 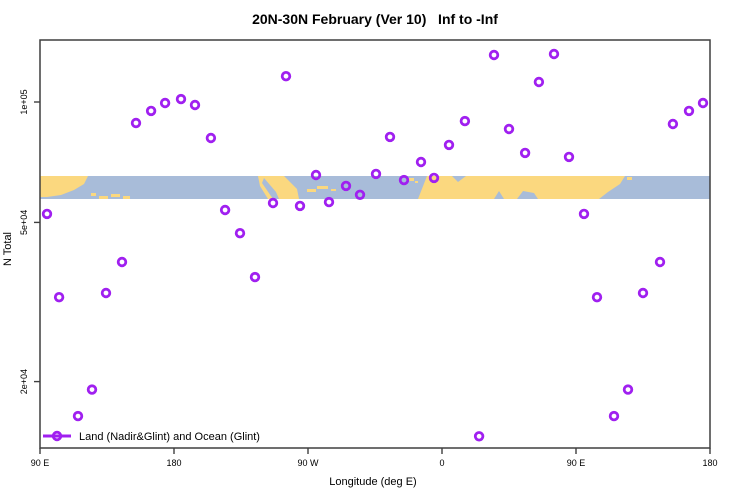 I want to click on legend-marker-icon, so click(x=57, y=436).